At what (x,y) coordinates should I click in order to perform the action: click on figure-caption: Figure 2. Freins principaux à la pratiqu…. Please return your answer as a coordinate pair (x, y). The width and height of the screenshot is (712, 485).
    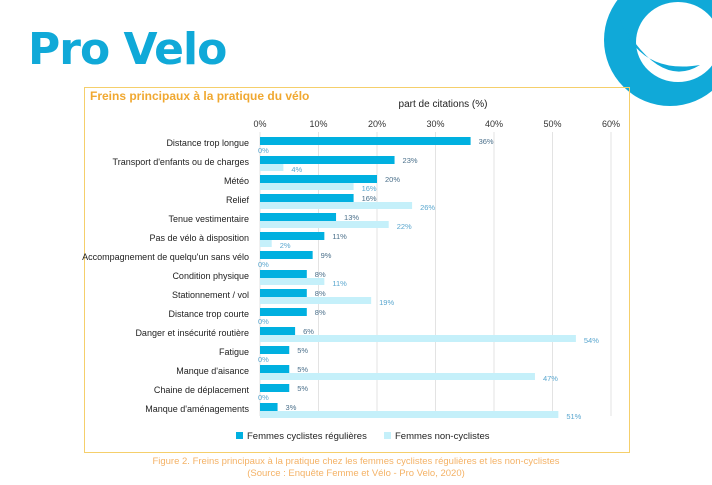
    Looking at the image, I should click on (356, 461).